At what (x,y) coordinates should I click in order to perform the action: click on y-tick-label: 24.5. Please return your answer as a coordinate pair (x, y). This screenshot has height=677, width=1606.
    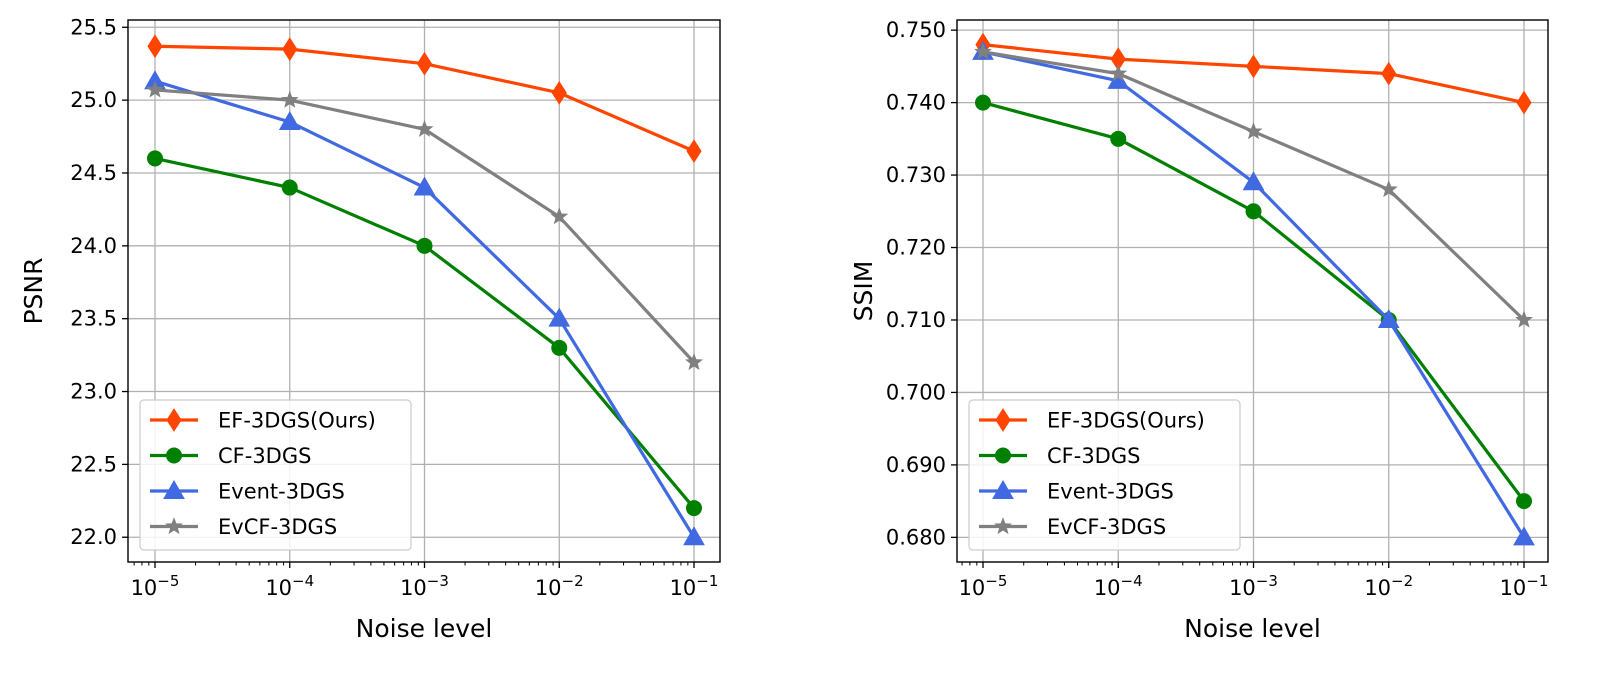
    Looking at the image, I should click on (93, 173).